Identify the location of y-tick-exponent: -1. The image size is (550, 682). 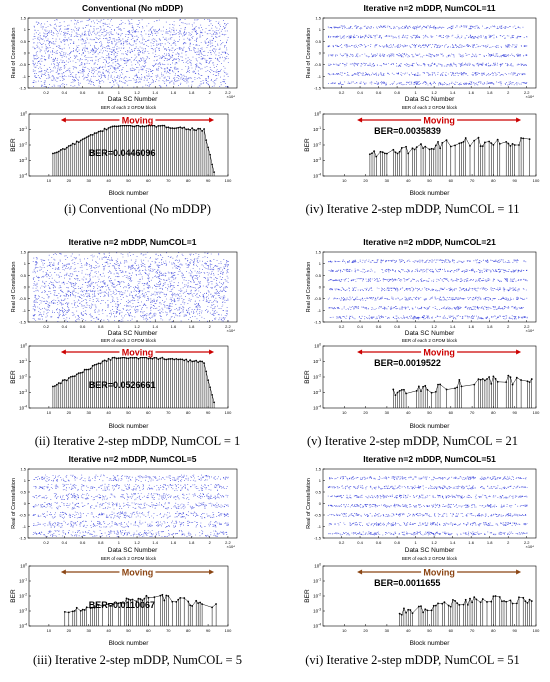
(25, 360).